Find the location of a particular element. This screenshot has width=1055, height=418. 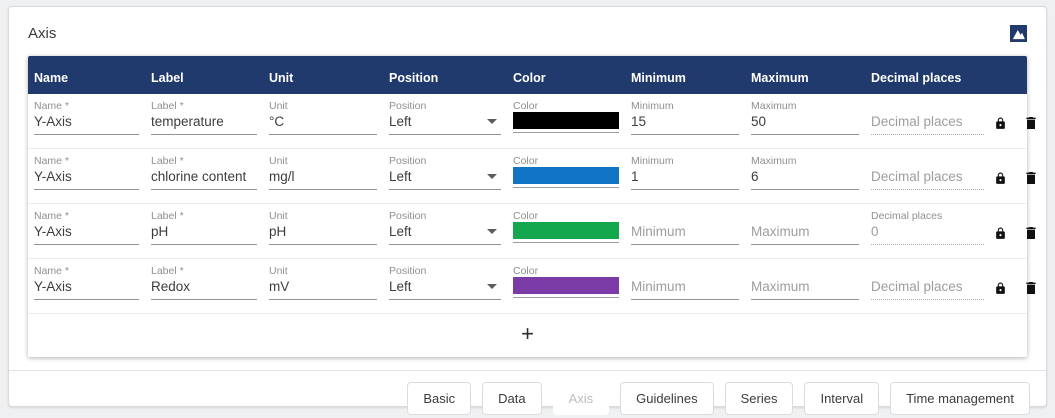

tab-series: Series is located at coordinates (759, 398).